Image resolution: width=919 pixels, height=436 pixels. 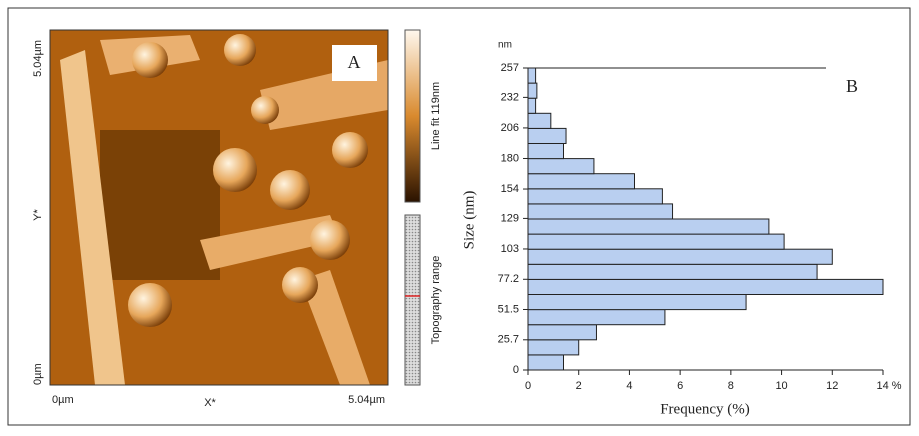 What do you see at coordinates (680, 386) in the screenshot?
I see `x-tick-label: 6` at bounding box center [680, 386].